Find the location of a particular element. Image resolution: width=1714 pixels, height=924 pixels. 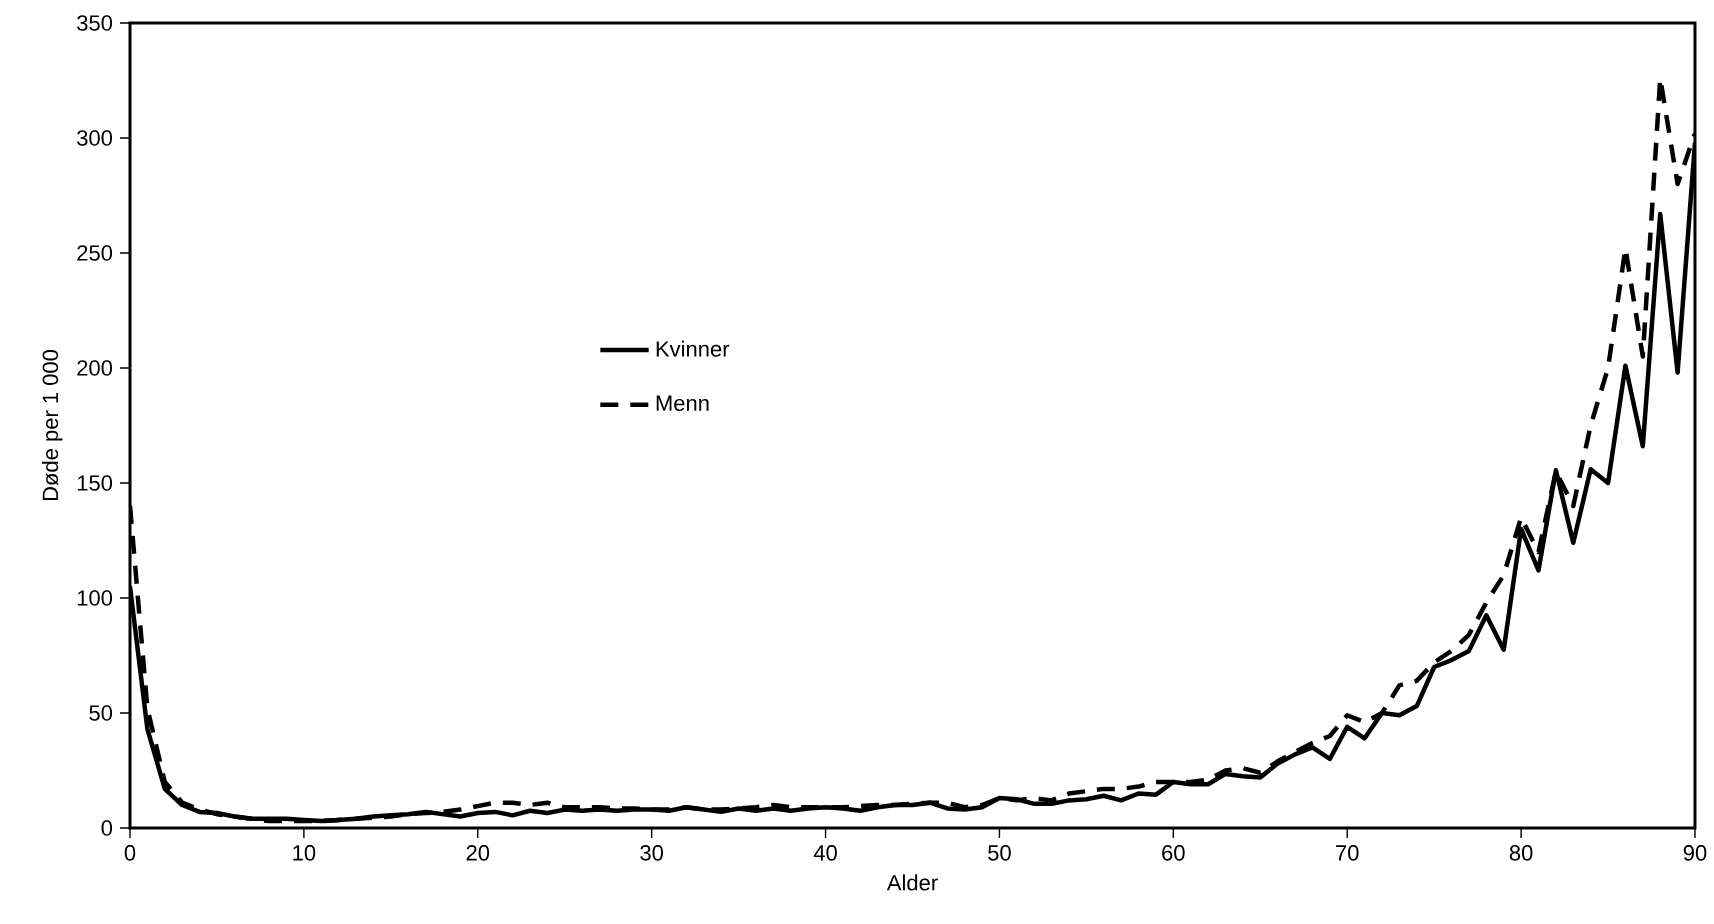

y-tick-label: 250 is located at coordinates (95, 253).